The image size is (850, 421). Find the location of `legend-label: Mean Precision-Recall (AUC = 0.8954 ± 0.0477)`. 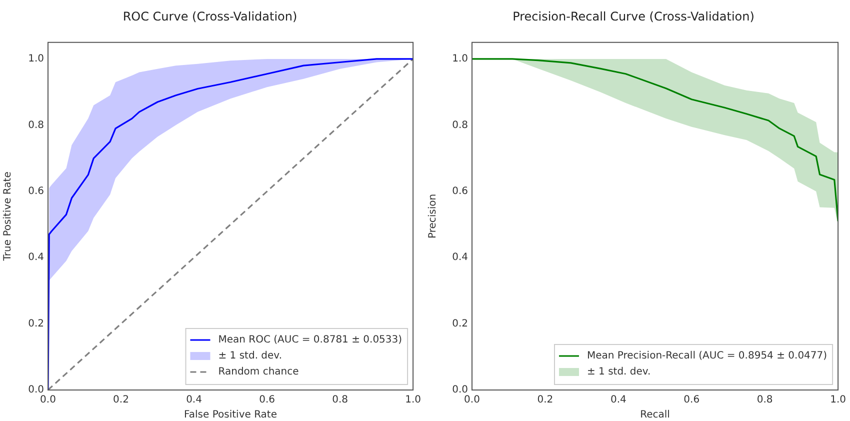

legend-label: Mean Precision-Recall (AUC = 0.8954 ± 0.0477) is located at coordinates (707, 356).